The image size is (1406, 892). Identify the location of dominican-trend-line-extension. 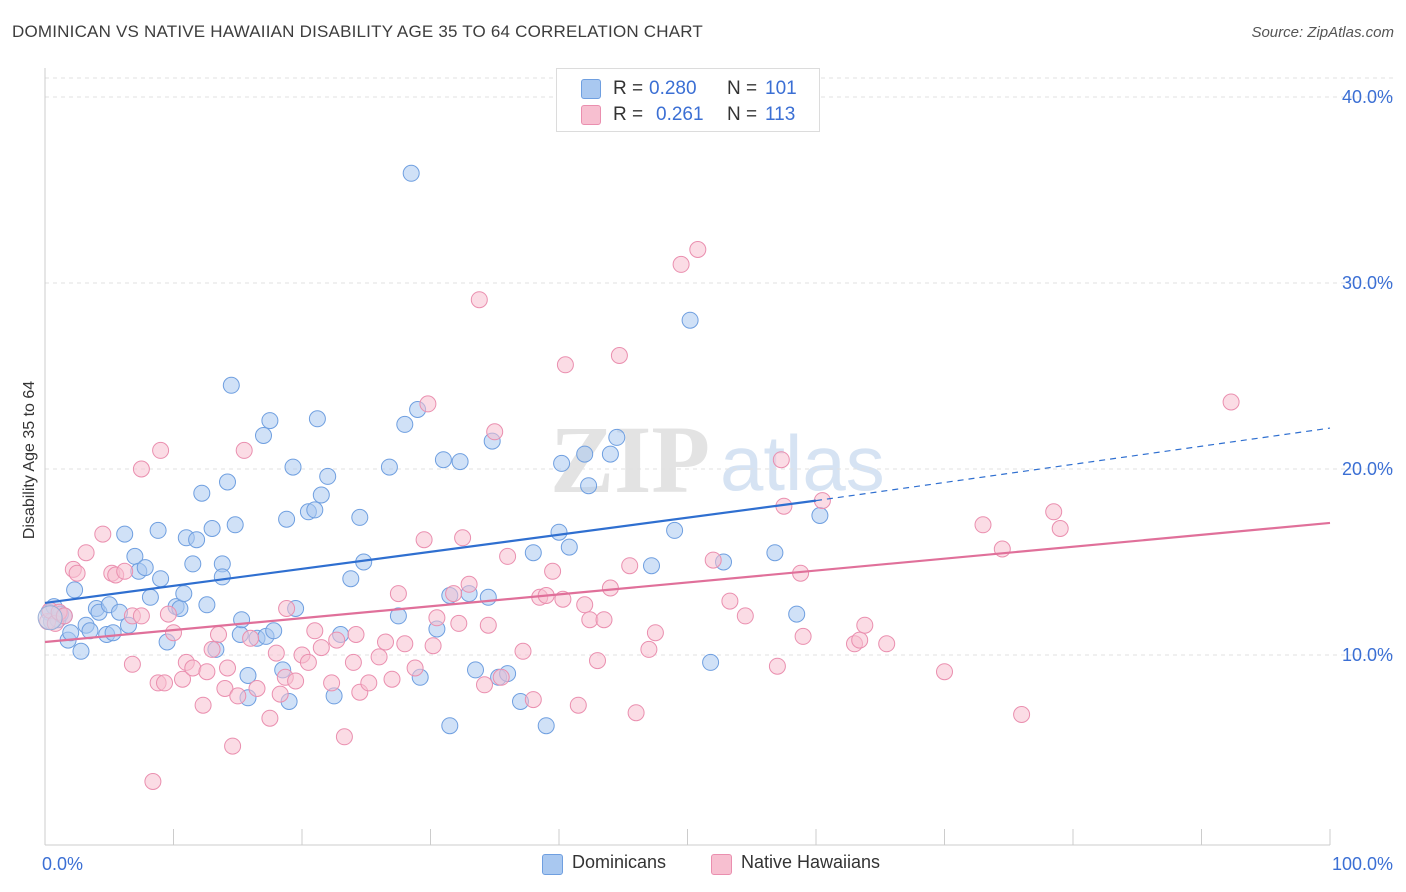
(1073, 464).